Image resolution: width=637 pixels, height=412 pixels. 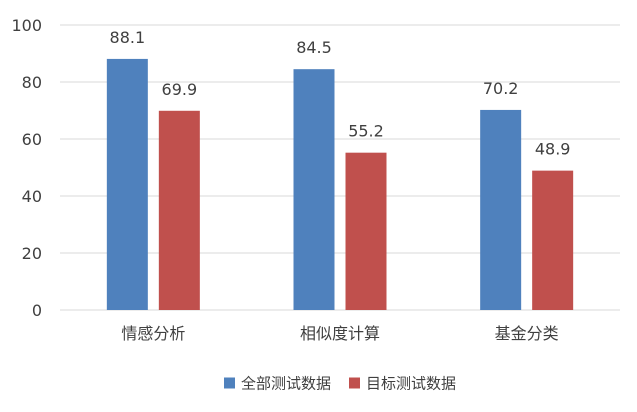 I want to click on legend: 全部测试数据 目标测试数据, so click(x=340, y=384).